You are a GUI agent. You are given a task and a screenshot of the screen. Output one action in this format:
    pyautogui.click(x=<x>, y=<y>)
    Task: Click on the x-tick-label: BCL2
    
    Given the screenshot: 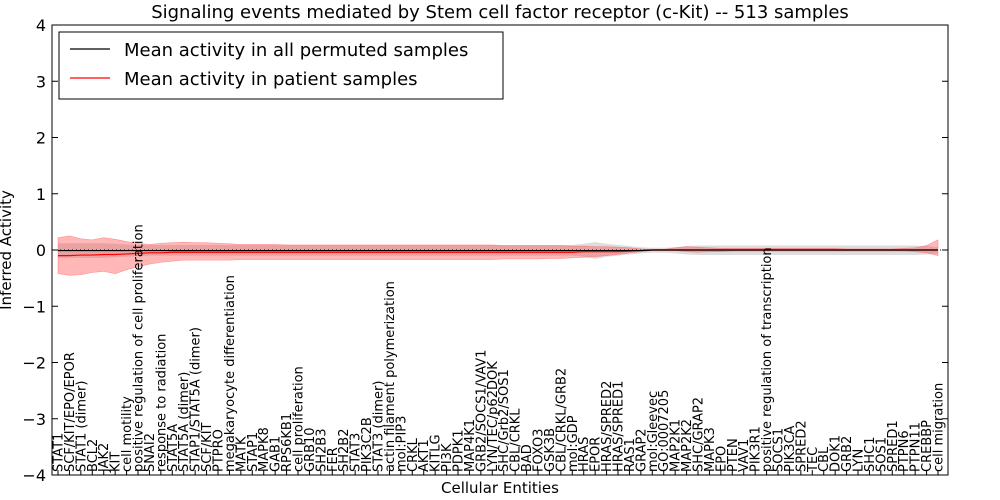 What is the action you would take?
    pyautogui.click(x=93, y=455)
    